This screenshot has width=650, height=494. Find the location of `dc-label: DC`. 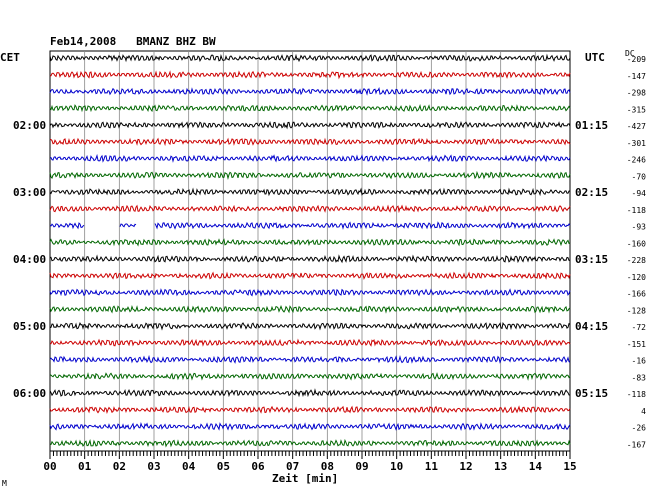

dc-label: DC is located at coordinates (630, 53).